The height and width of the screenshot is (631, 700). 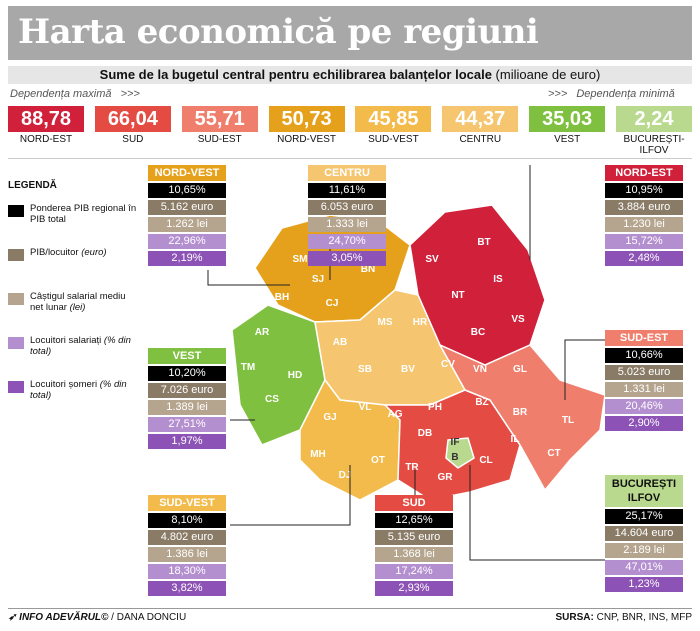 I want to click on county-gj: GJ, so click(x=329, y=417).